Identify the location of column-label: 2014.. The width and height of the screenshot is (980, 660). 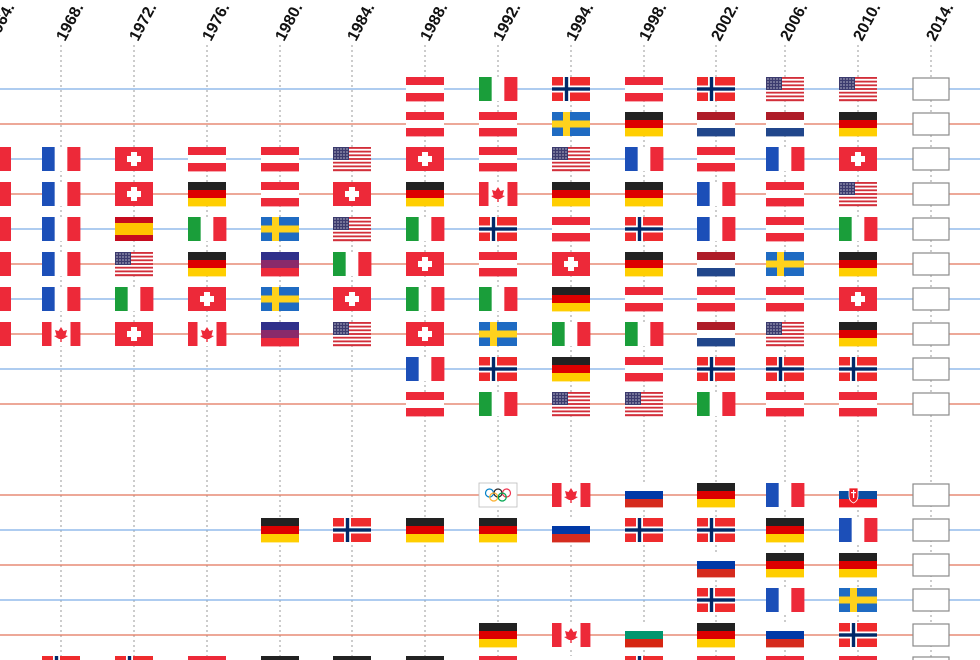
(941, 22).